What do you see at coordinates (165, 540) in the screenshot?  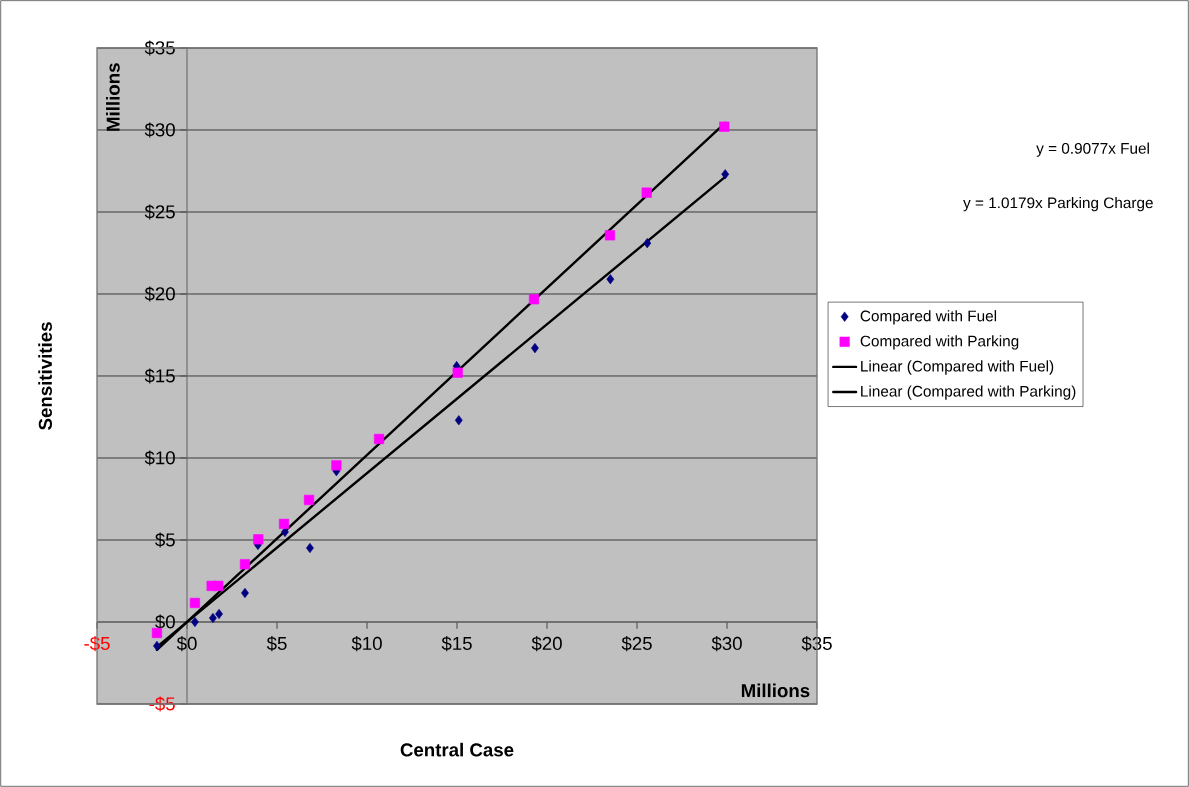 I see `y-tick-label: $5` at bounding box center [165, 540].